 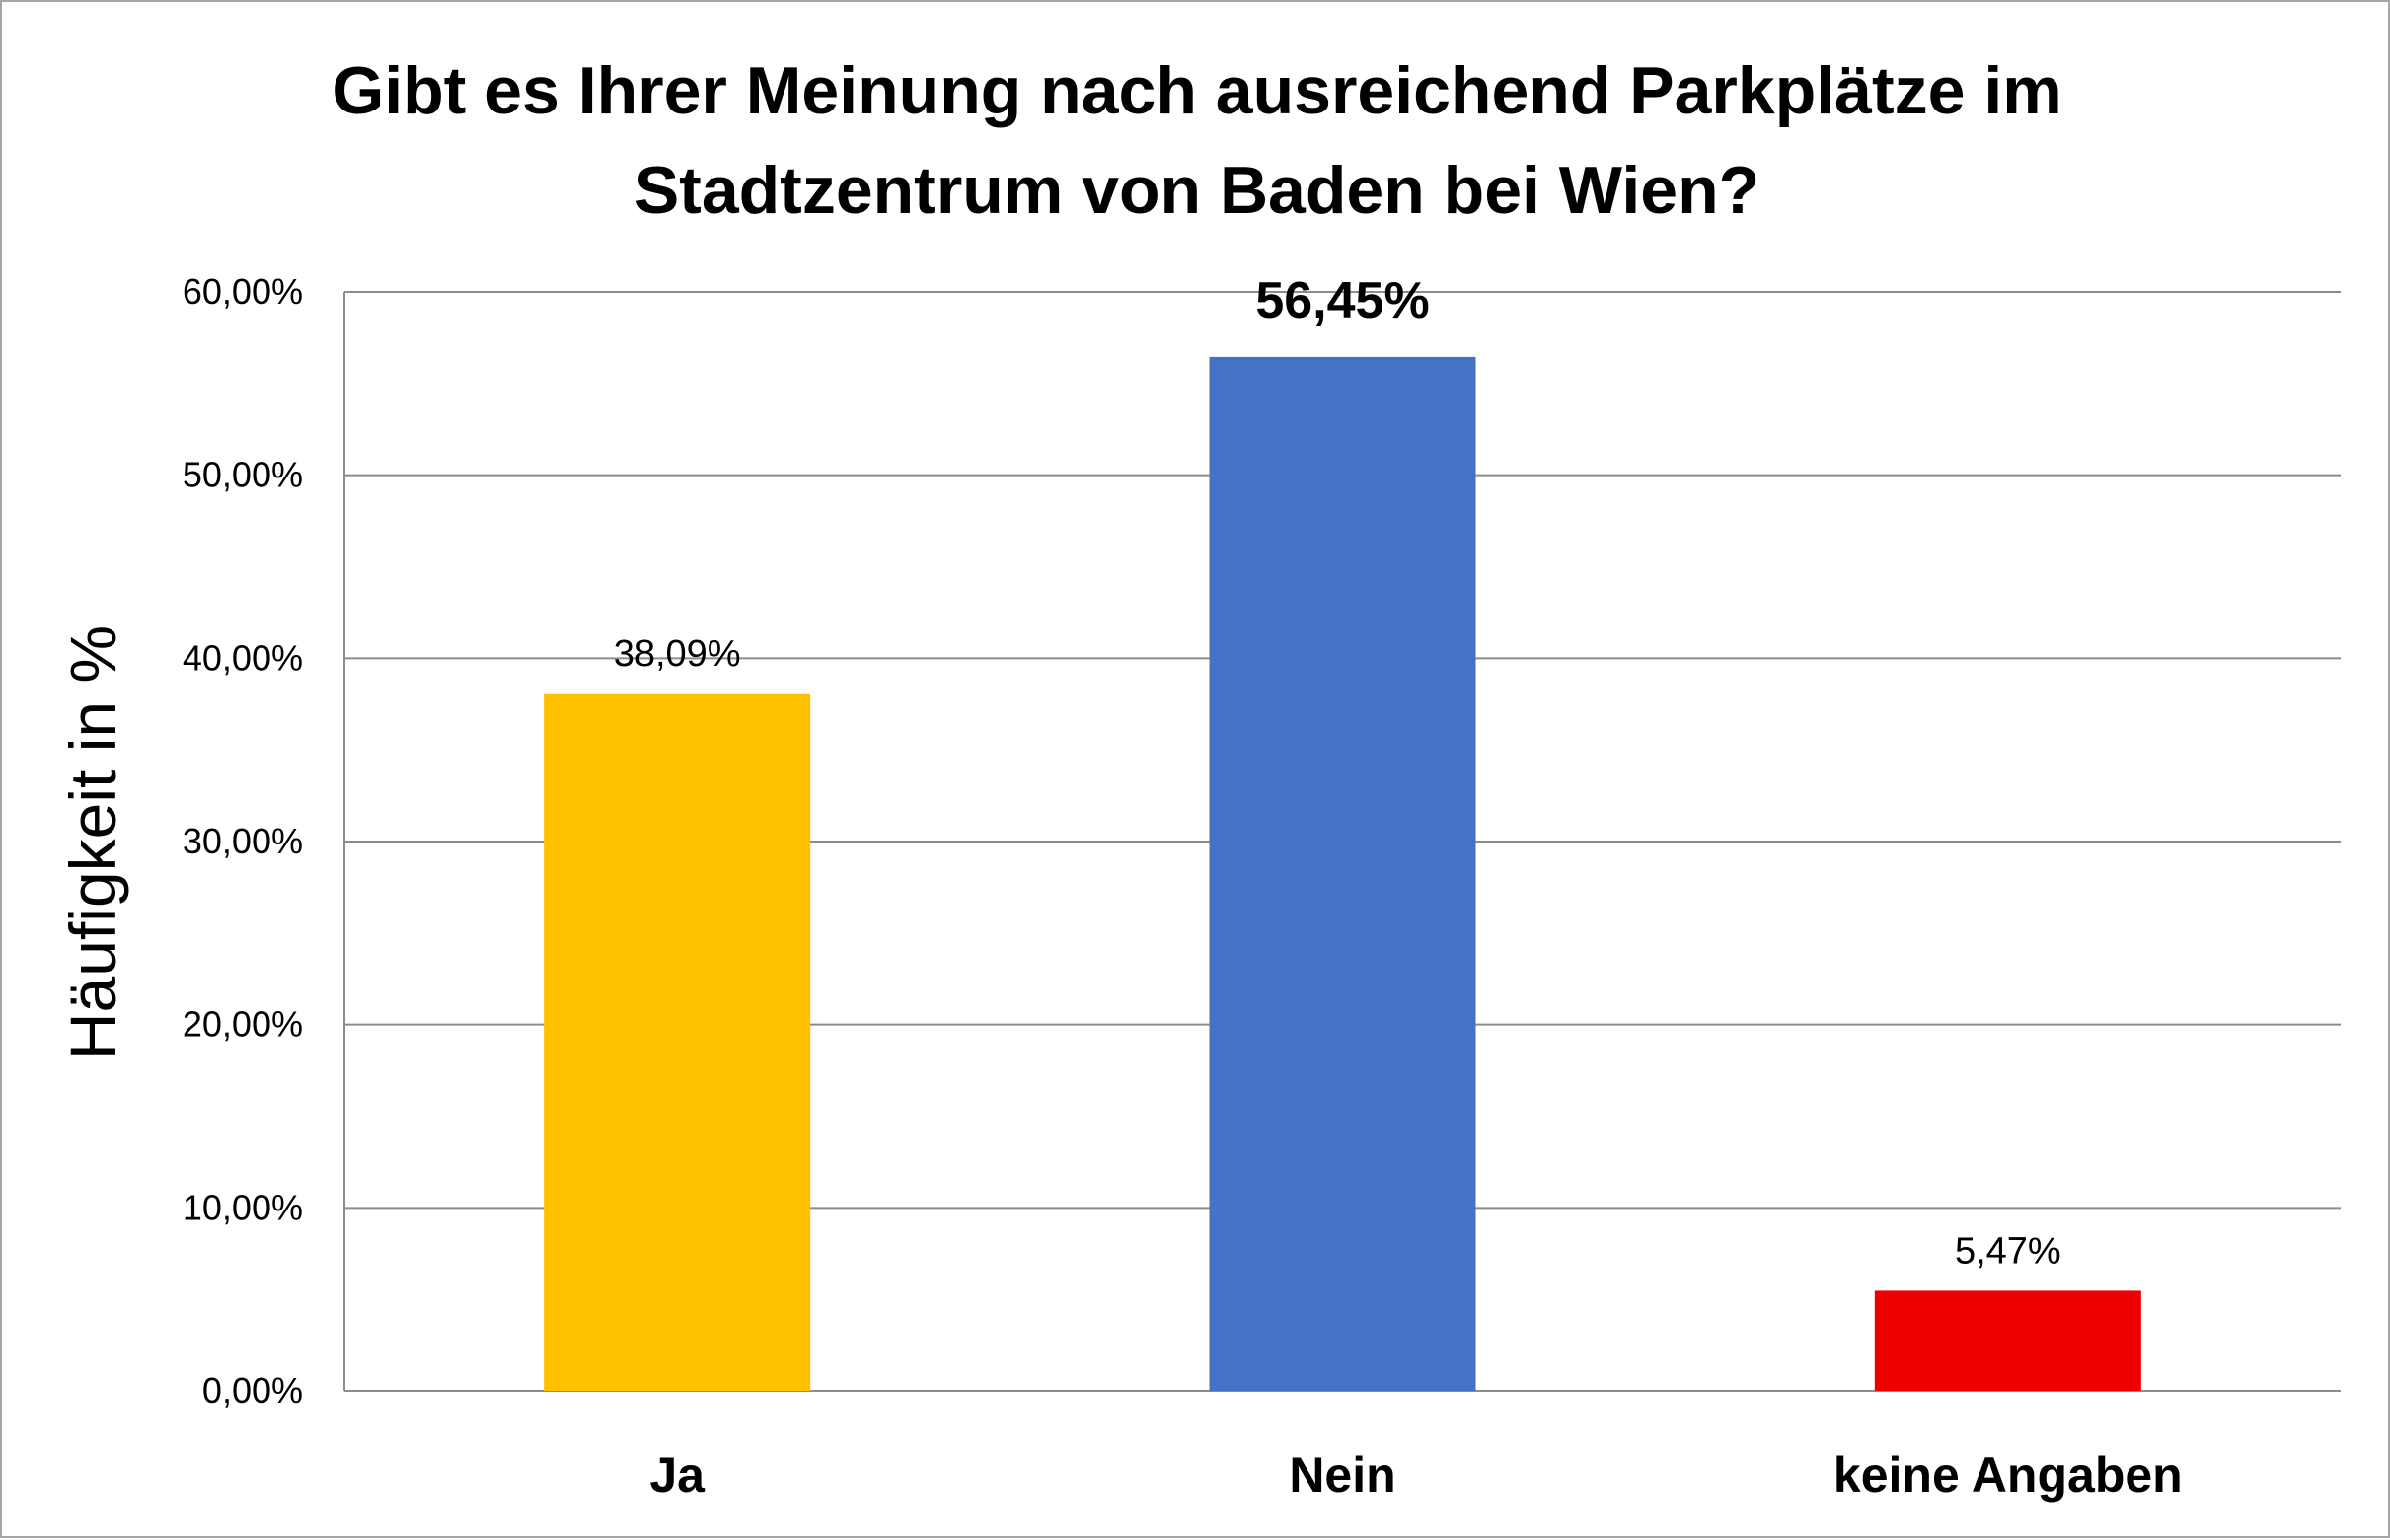 What do you see at coordinates (252, 1390) in the screenshot?
I see `y-tick-label: 0,00%` at bounding box center [252, 1390].